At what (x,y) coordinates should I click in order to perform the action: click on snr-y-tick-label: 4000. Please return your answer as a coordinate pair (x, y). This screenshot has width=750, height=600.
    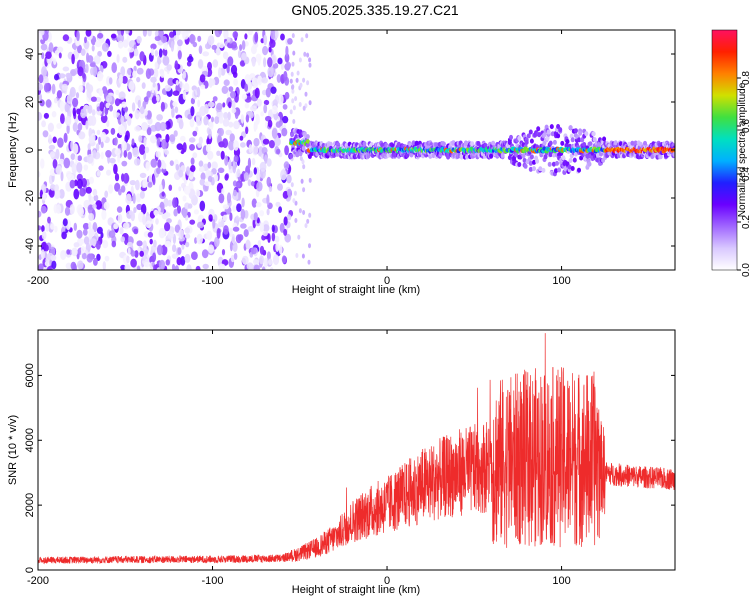
    Looking at the image, I should click on (30, 440).